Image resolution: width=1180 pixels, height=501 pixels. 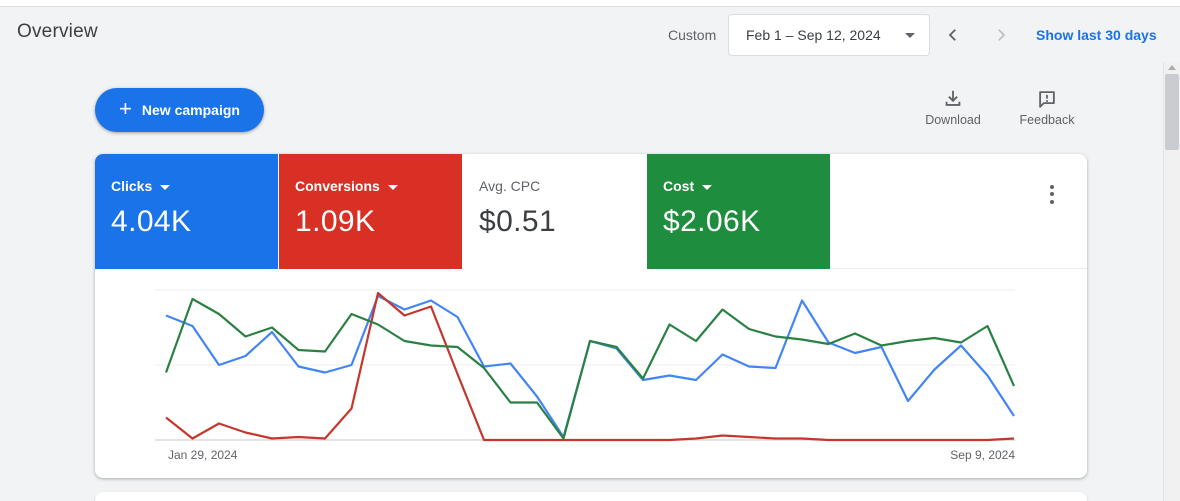 I want to click on top-toolbar-edge, so click(x=590, y=3).